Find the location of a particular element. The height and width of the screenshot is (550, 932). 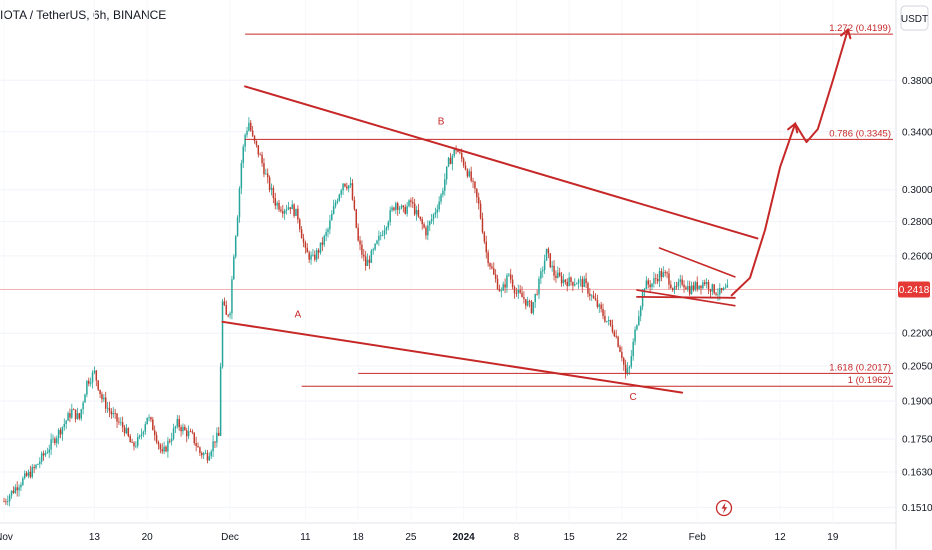

price-tick-label: 0.2050 is located at coordinates (917, 366).